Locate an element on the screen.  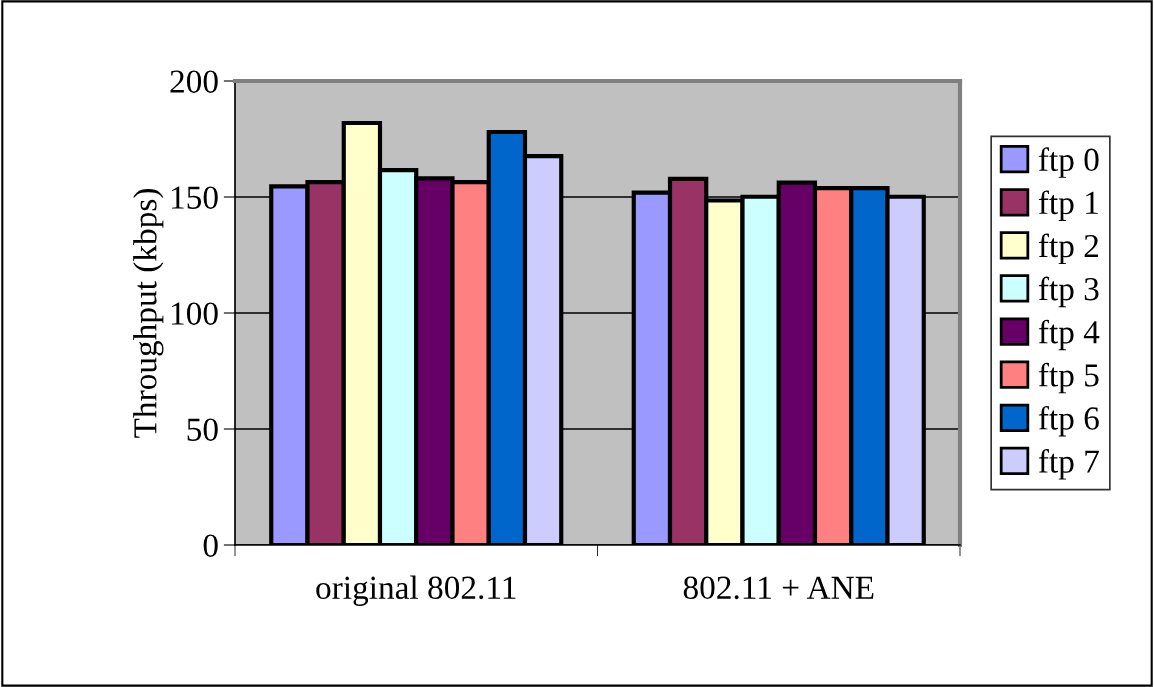
legend-label: ftp 7 is located at coordinates (1068, 464).